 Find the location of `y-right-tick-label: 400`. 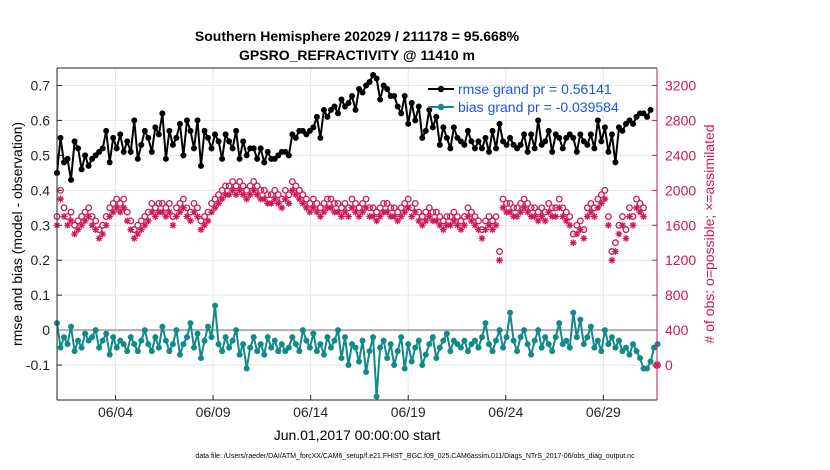

y-right-tick-label: 400 is located at coordinates (677, 330).